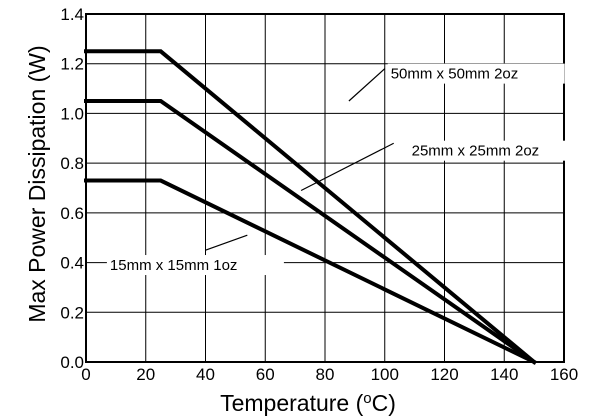  I want to click on x-axis-title: Temperature (oC), so click(308, 403).